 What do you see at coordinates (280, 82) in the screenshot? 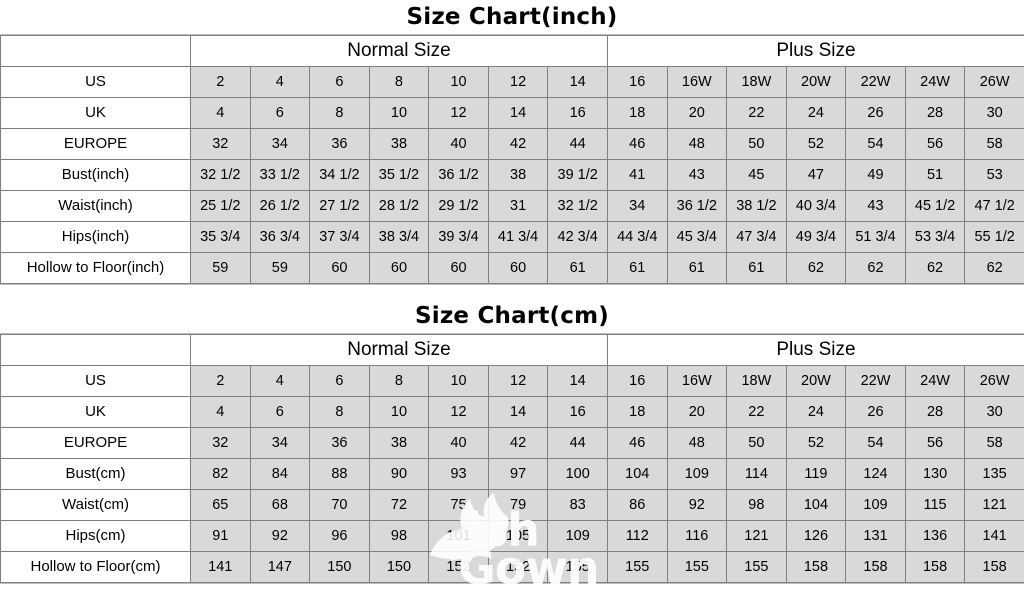
I see `cell-inch-r0-c1: 4` at bounding box center [280, 82].